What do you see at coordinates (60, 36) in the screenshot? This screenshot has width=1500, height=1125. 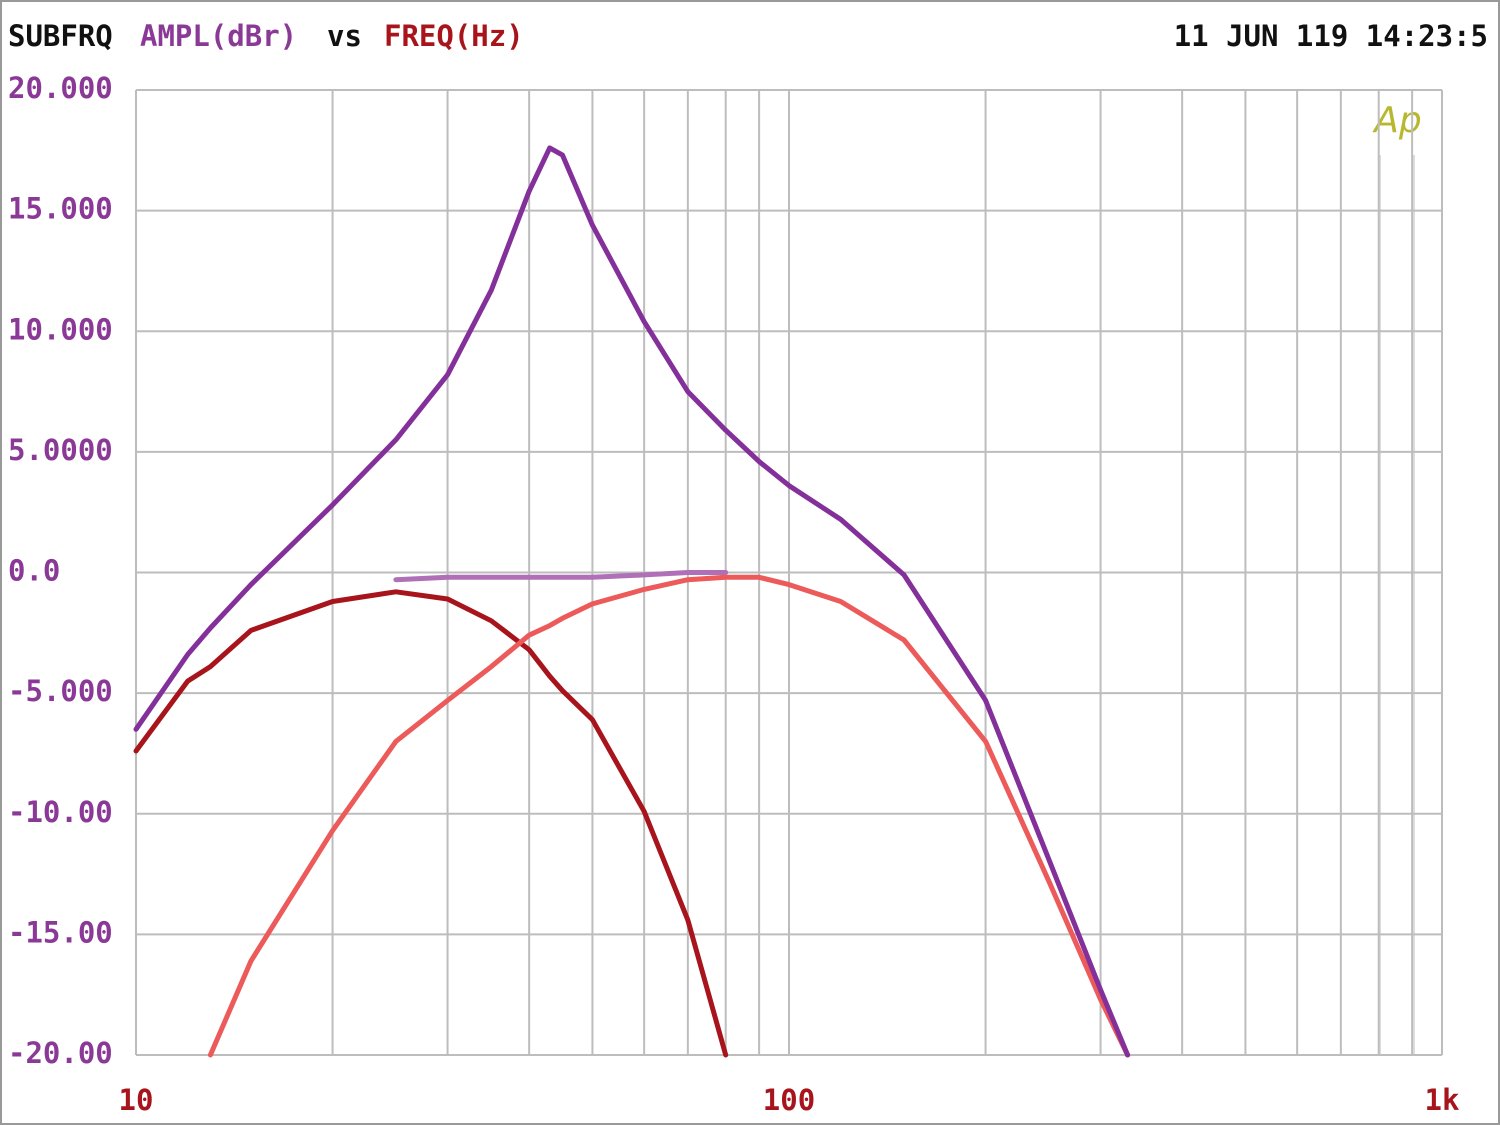 I see `chart-title: SUBFRQ` at bounding box center [60, 36].